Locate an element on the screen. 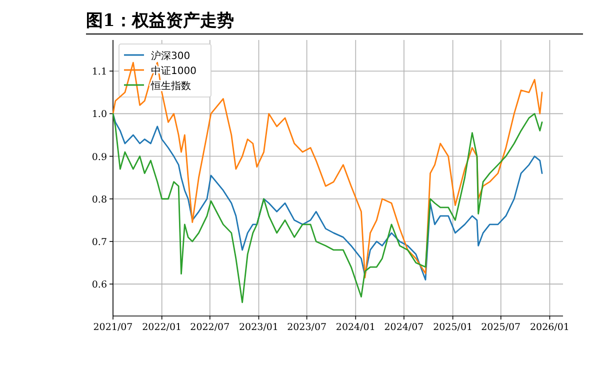 This screenshot has height=371, width=611. x-tick-label: 2023/01 is located at coordinates (258, 327).